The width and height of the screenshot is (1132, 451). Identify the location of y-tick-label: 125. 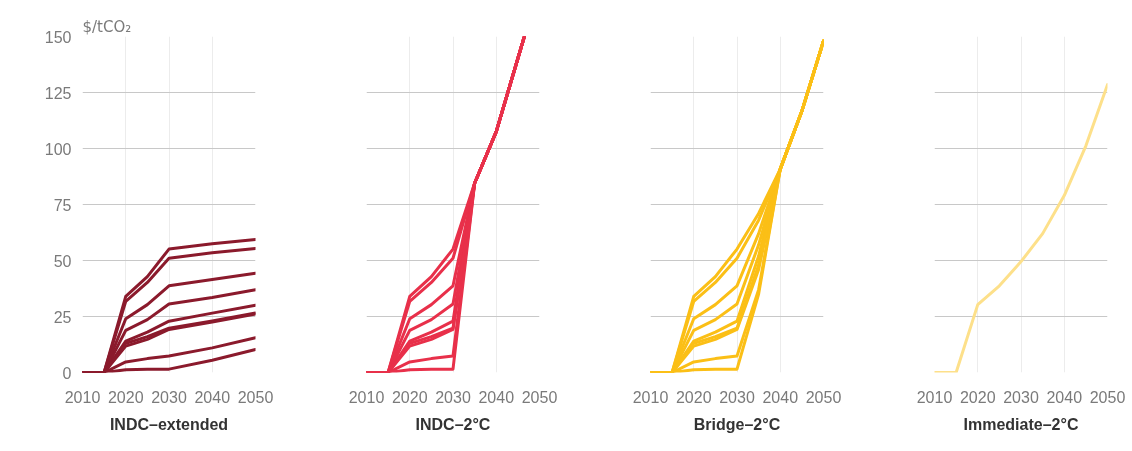
(58, 93).